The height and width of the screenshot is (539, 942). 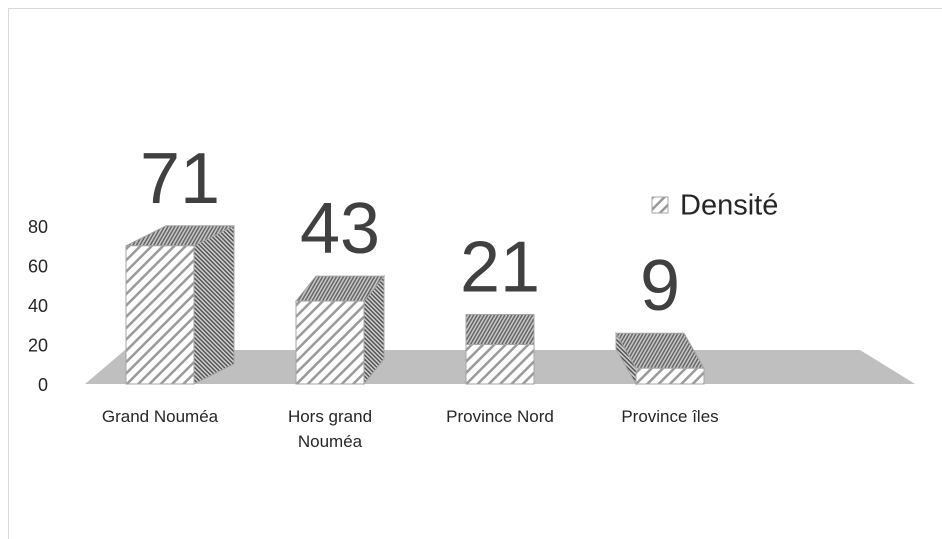 I want to click on y-tick-label: 40, so click(x=38, y=306).